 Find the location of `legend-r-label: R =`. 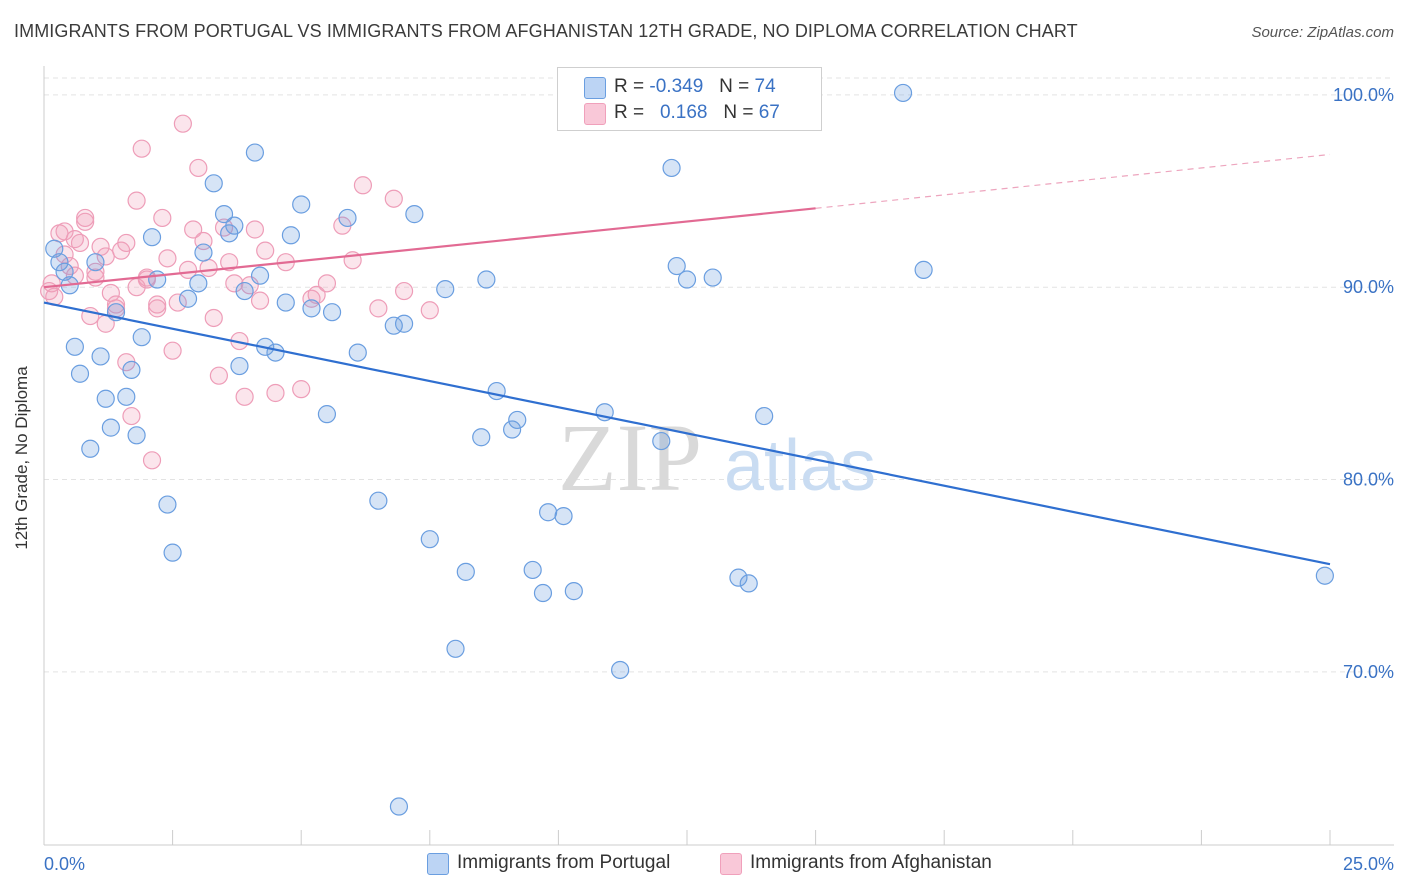

legend-r-label: R = is located at coordinates (629, 86).